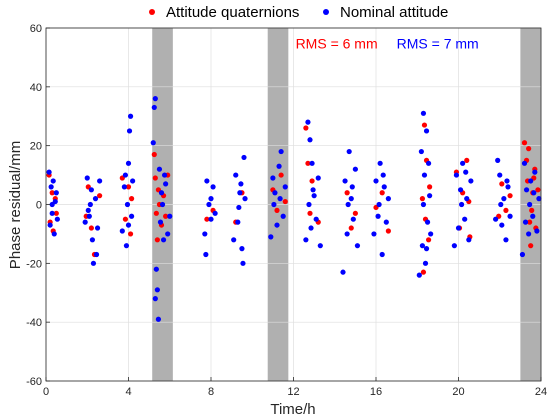 The height and width of the screenshot is (420, 550). I want to click on y-tick-label-4: 20, so click(36, 147).